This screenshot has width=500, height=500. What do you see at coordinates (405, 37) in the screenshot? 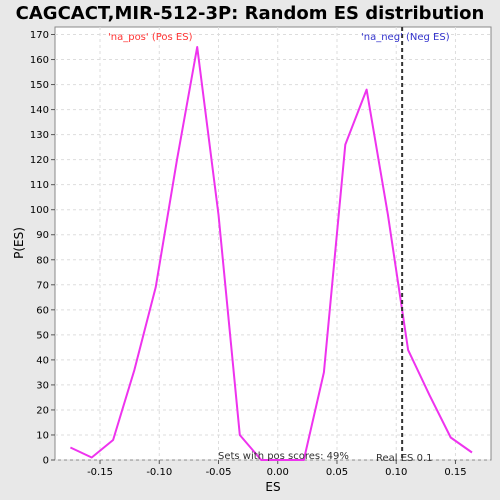
I see `neg-es-label: 'na_neg' (Neg ES)` at bounding box center [405, 37].